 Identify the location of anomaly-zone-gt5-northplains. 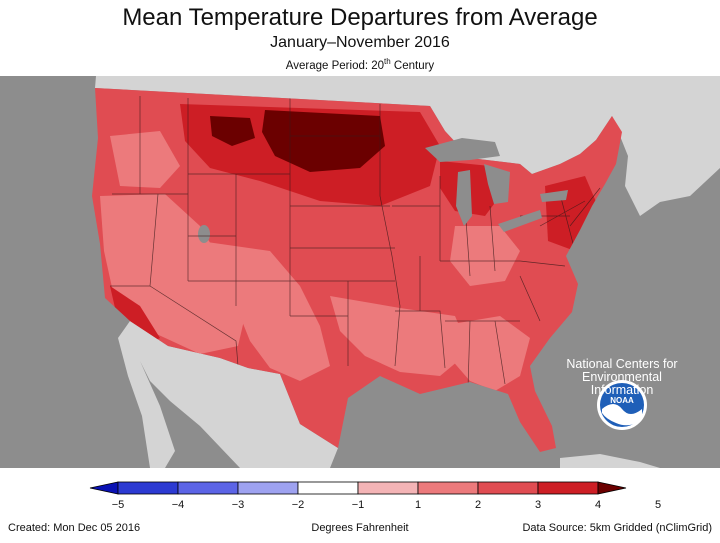
(323, 141).